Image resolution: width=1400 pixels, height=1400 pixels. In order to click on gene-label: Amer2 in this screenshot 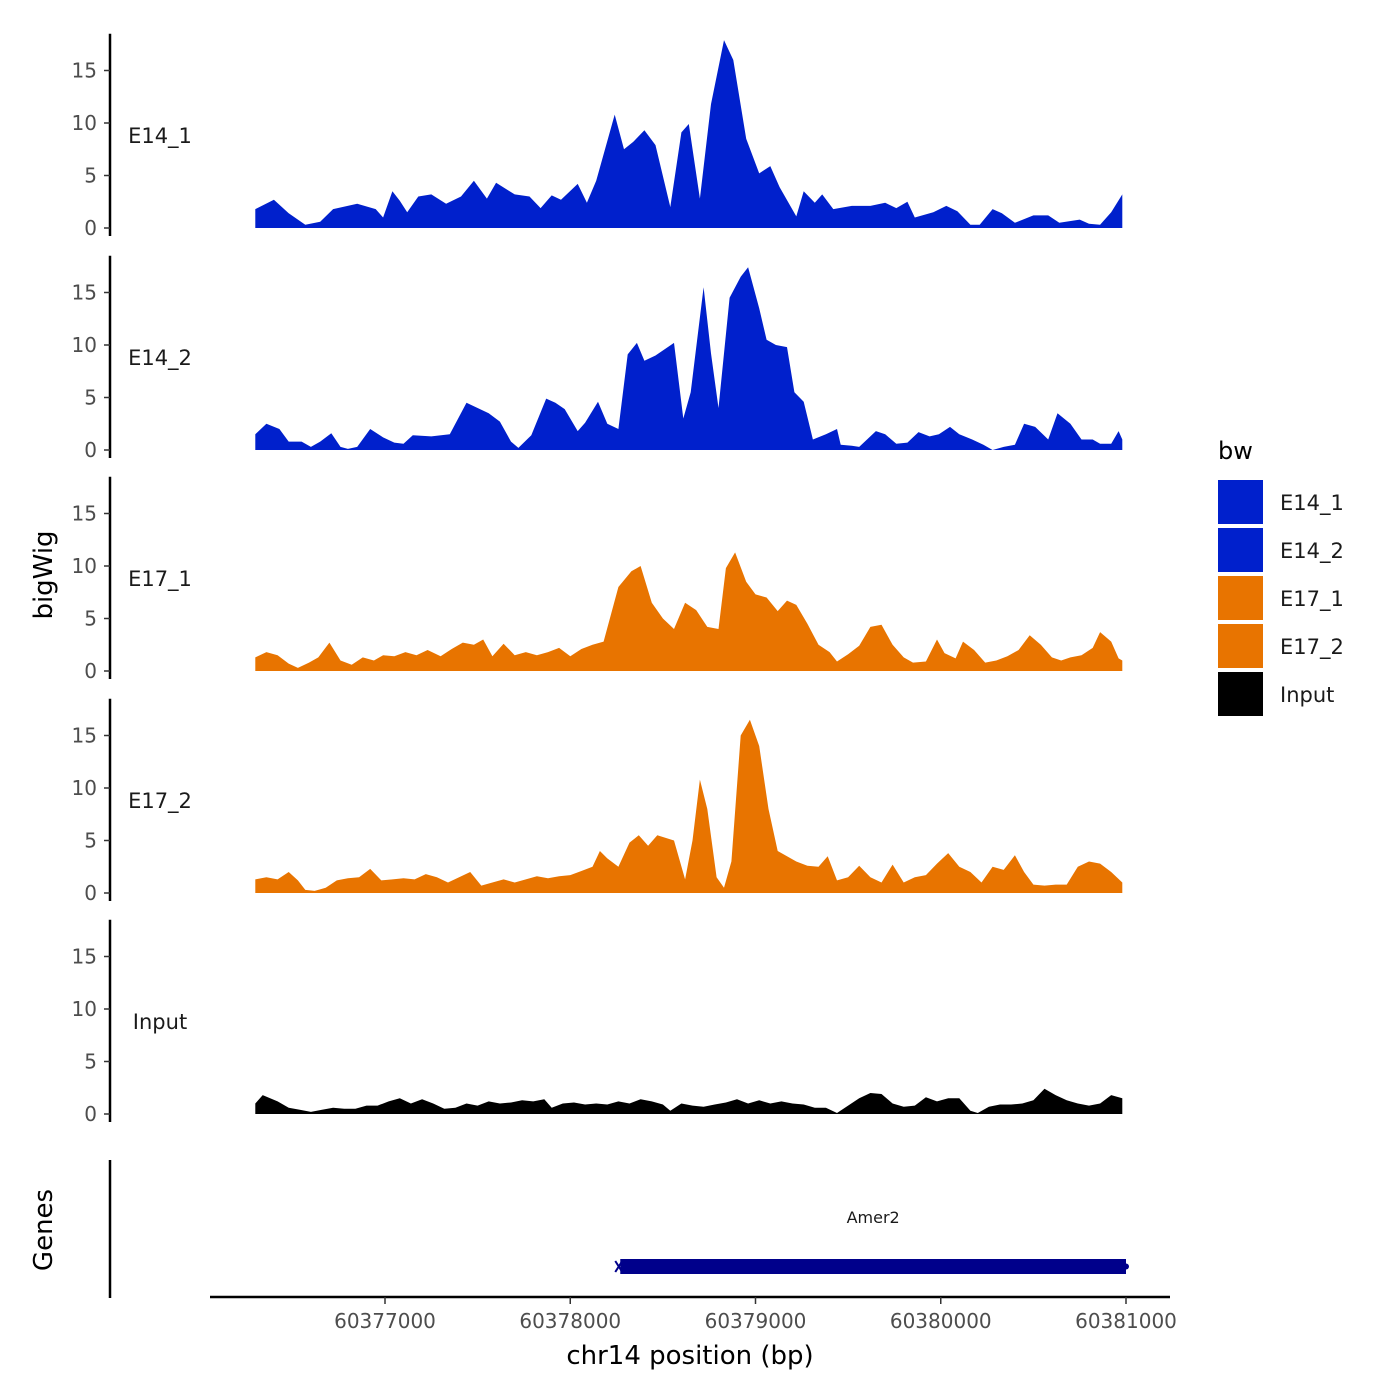, I will do `click(873, 1217)`.